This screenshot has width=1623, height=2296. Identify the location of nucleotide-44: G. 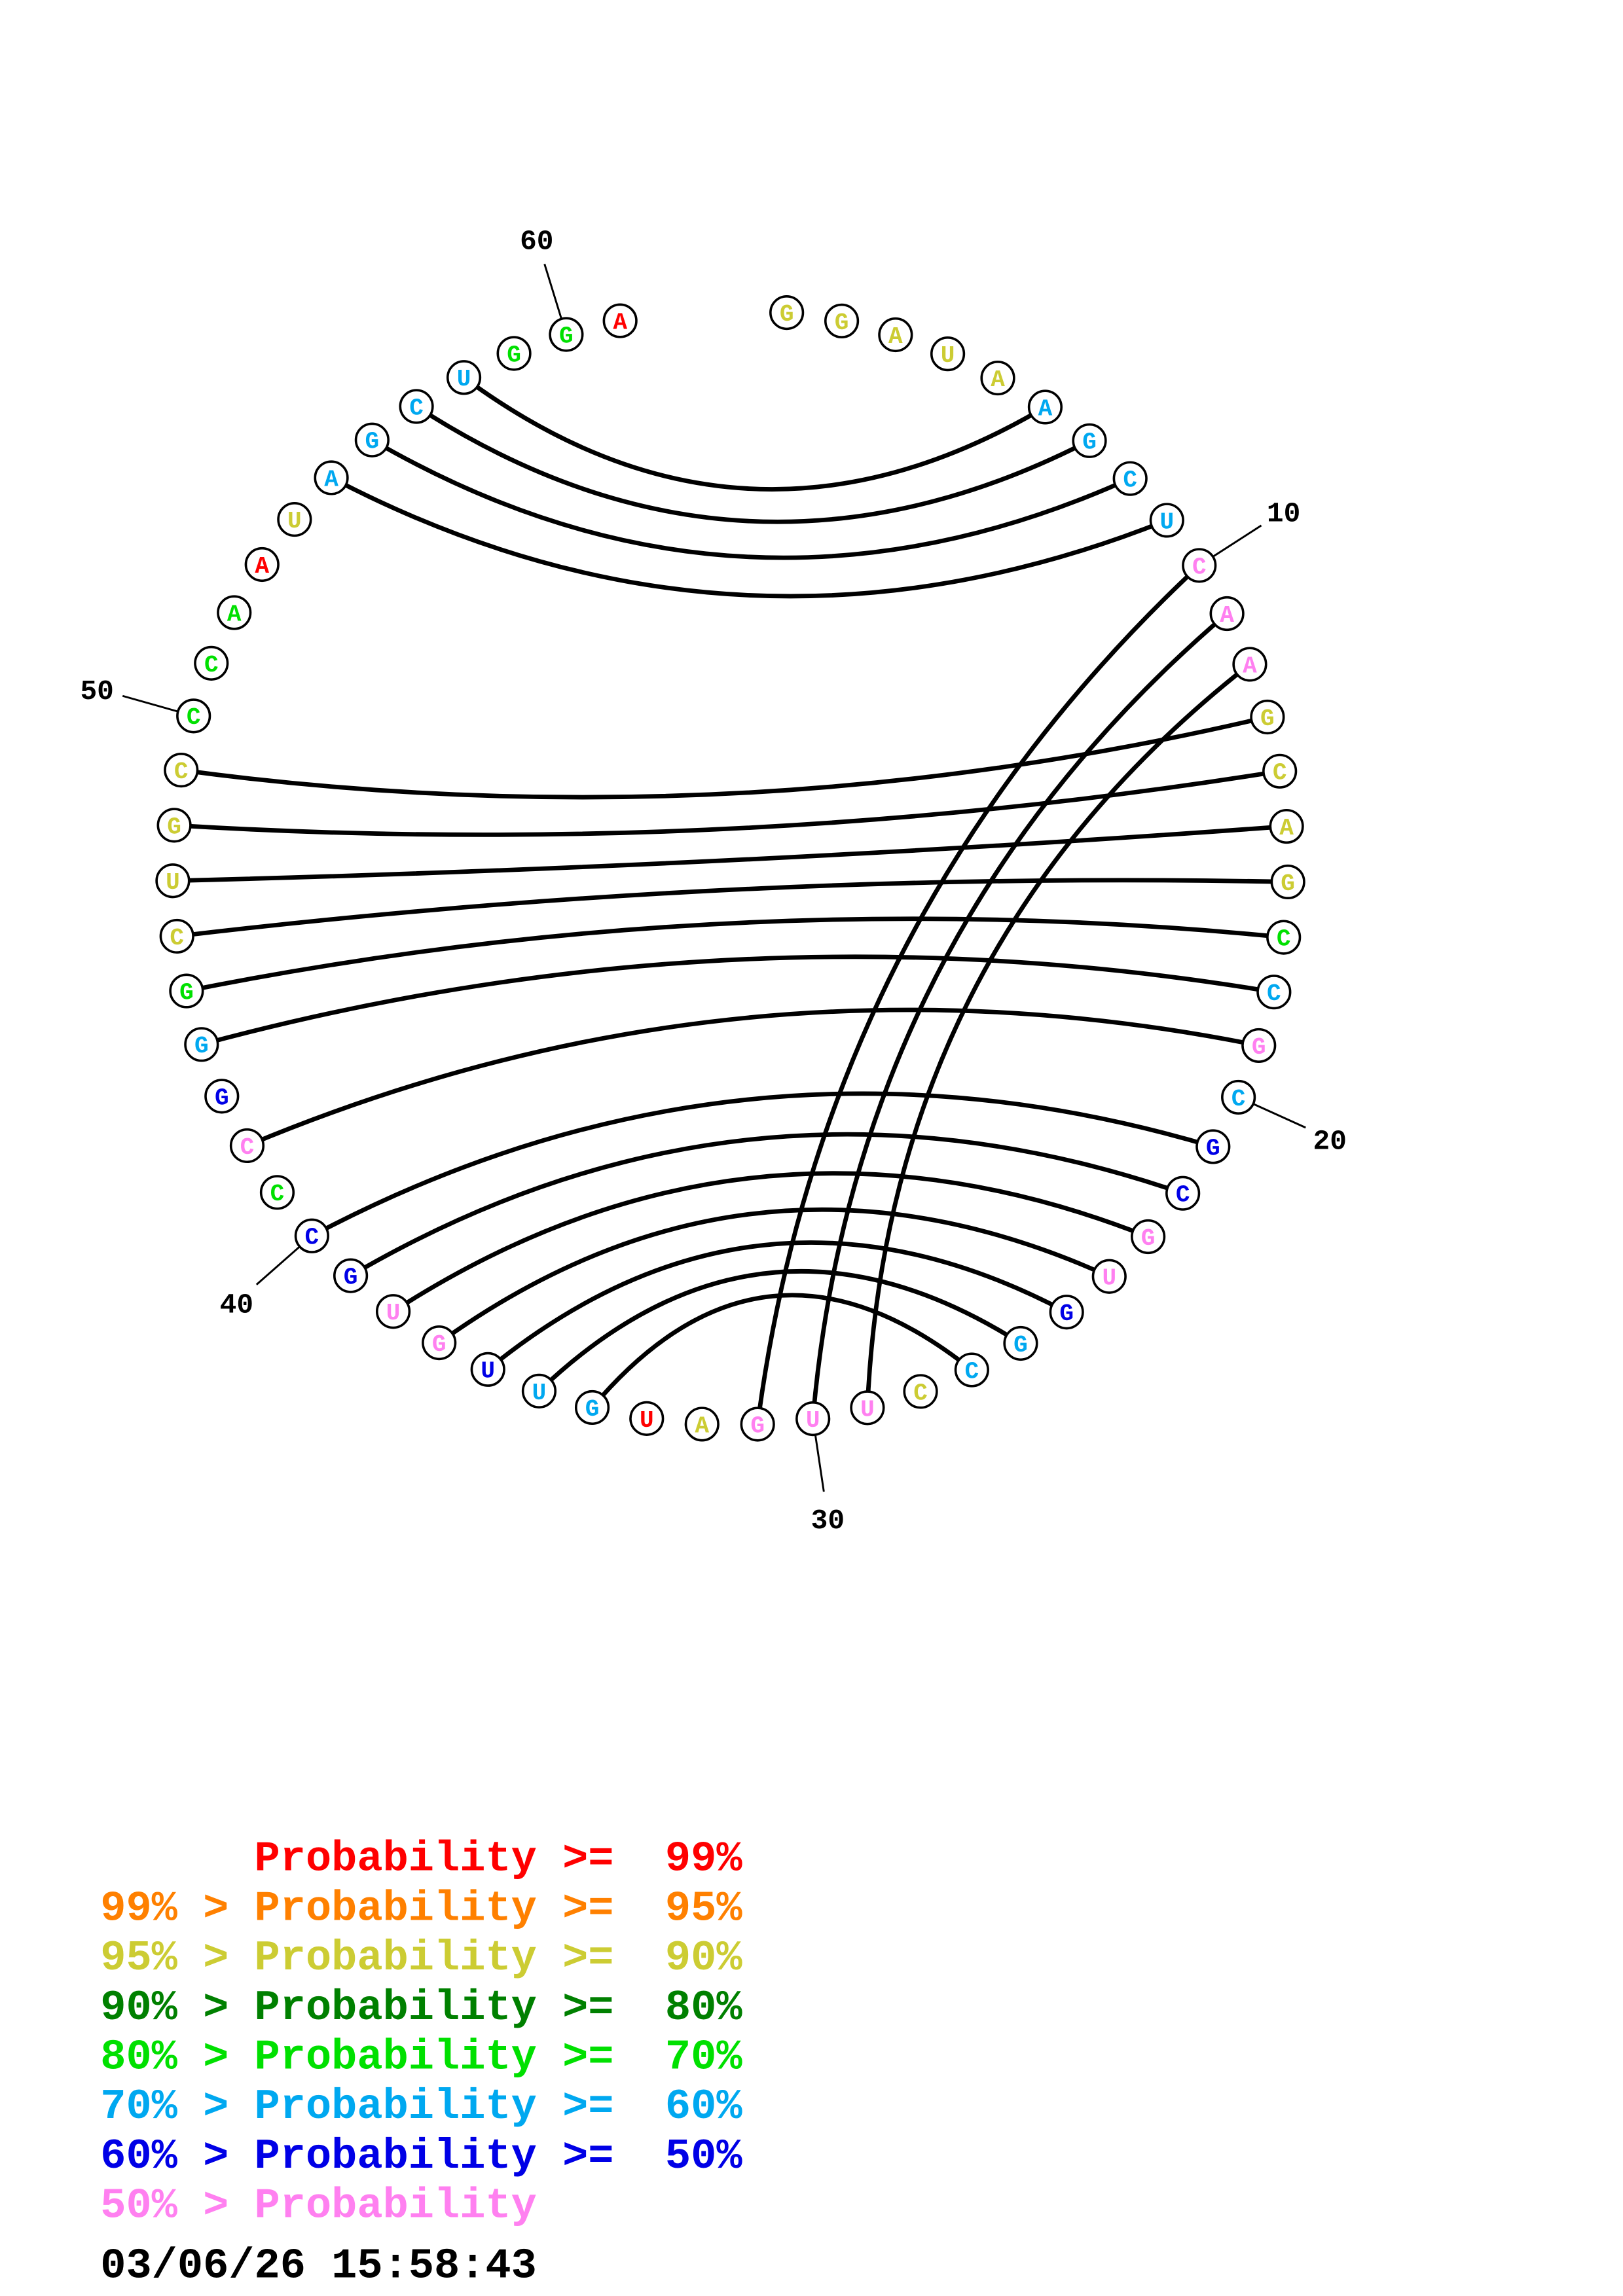
(201, 1044).